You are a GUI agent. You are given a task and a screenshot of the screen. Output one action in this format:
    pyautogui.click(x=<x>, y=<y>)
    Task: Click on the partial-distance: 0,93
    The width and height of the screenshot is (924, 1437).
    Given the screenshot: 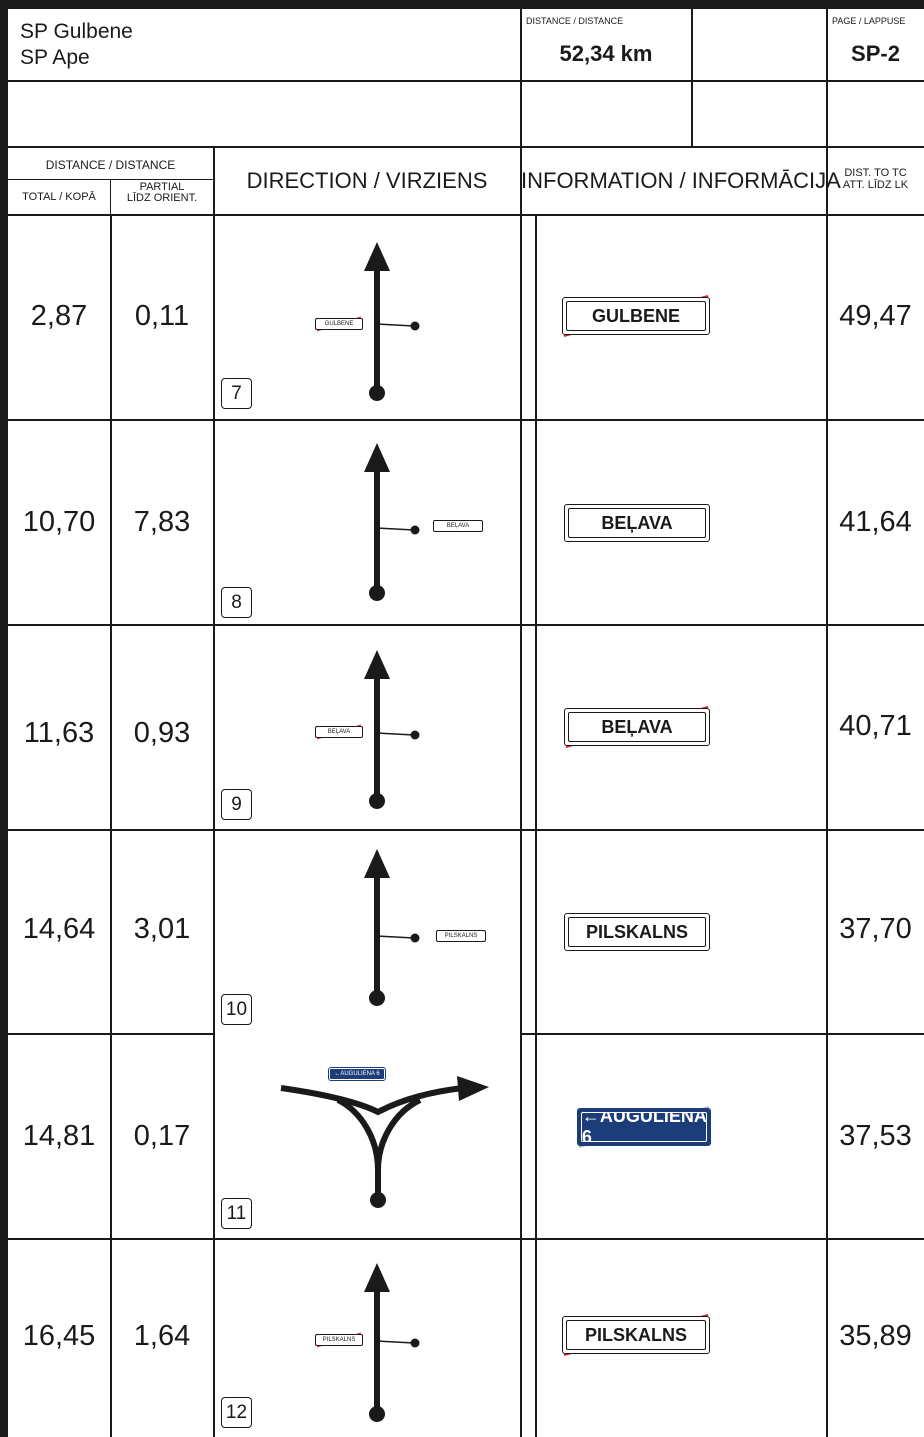 What is the action you would take?
    pyautogui.click(x=162, y=733)
    